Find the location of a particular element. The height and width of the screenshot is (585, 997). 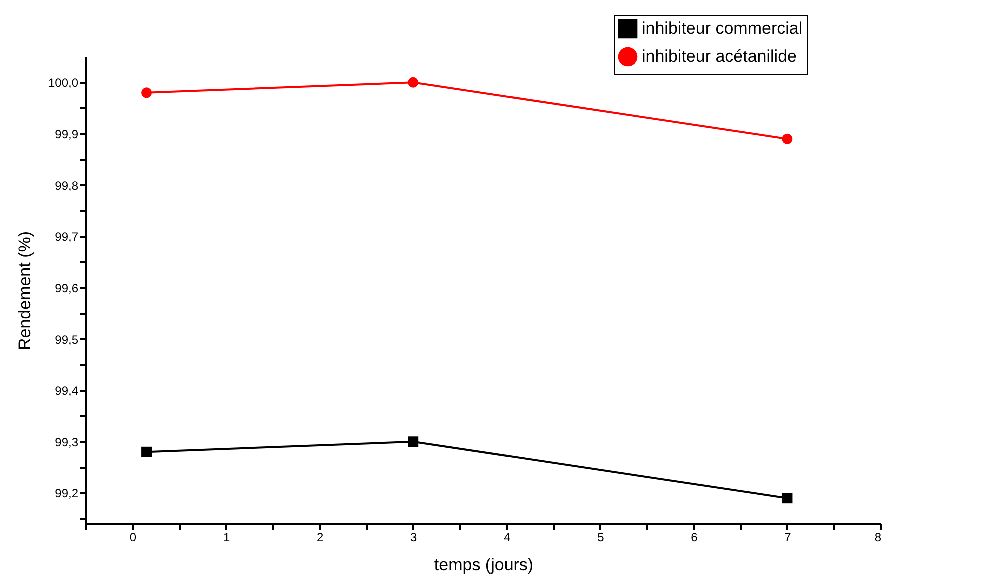

y-tick-label: 99,4 is located at coordinates (67, 391).